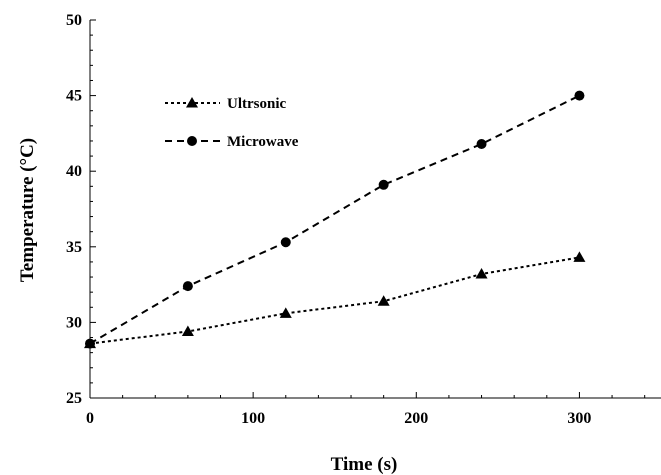  I want to click on x-tick-label: 200, so click(416, 418).